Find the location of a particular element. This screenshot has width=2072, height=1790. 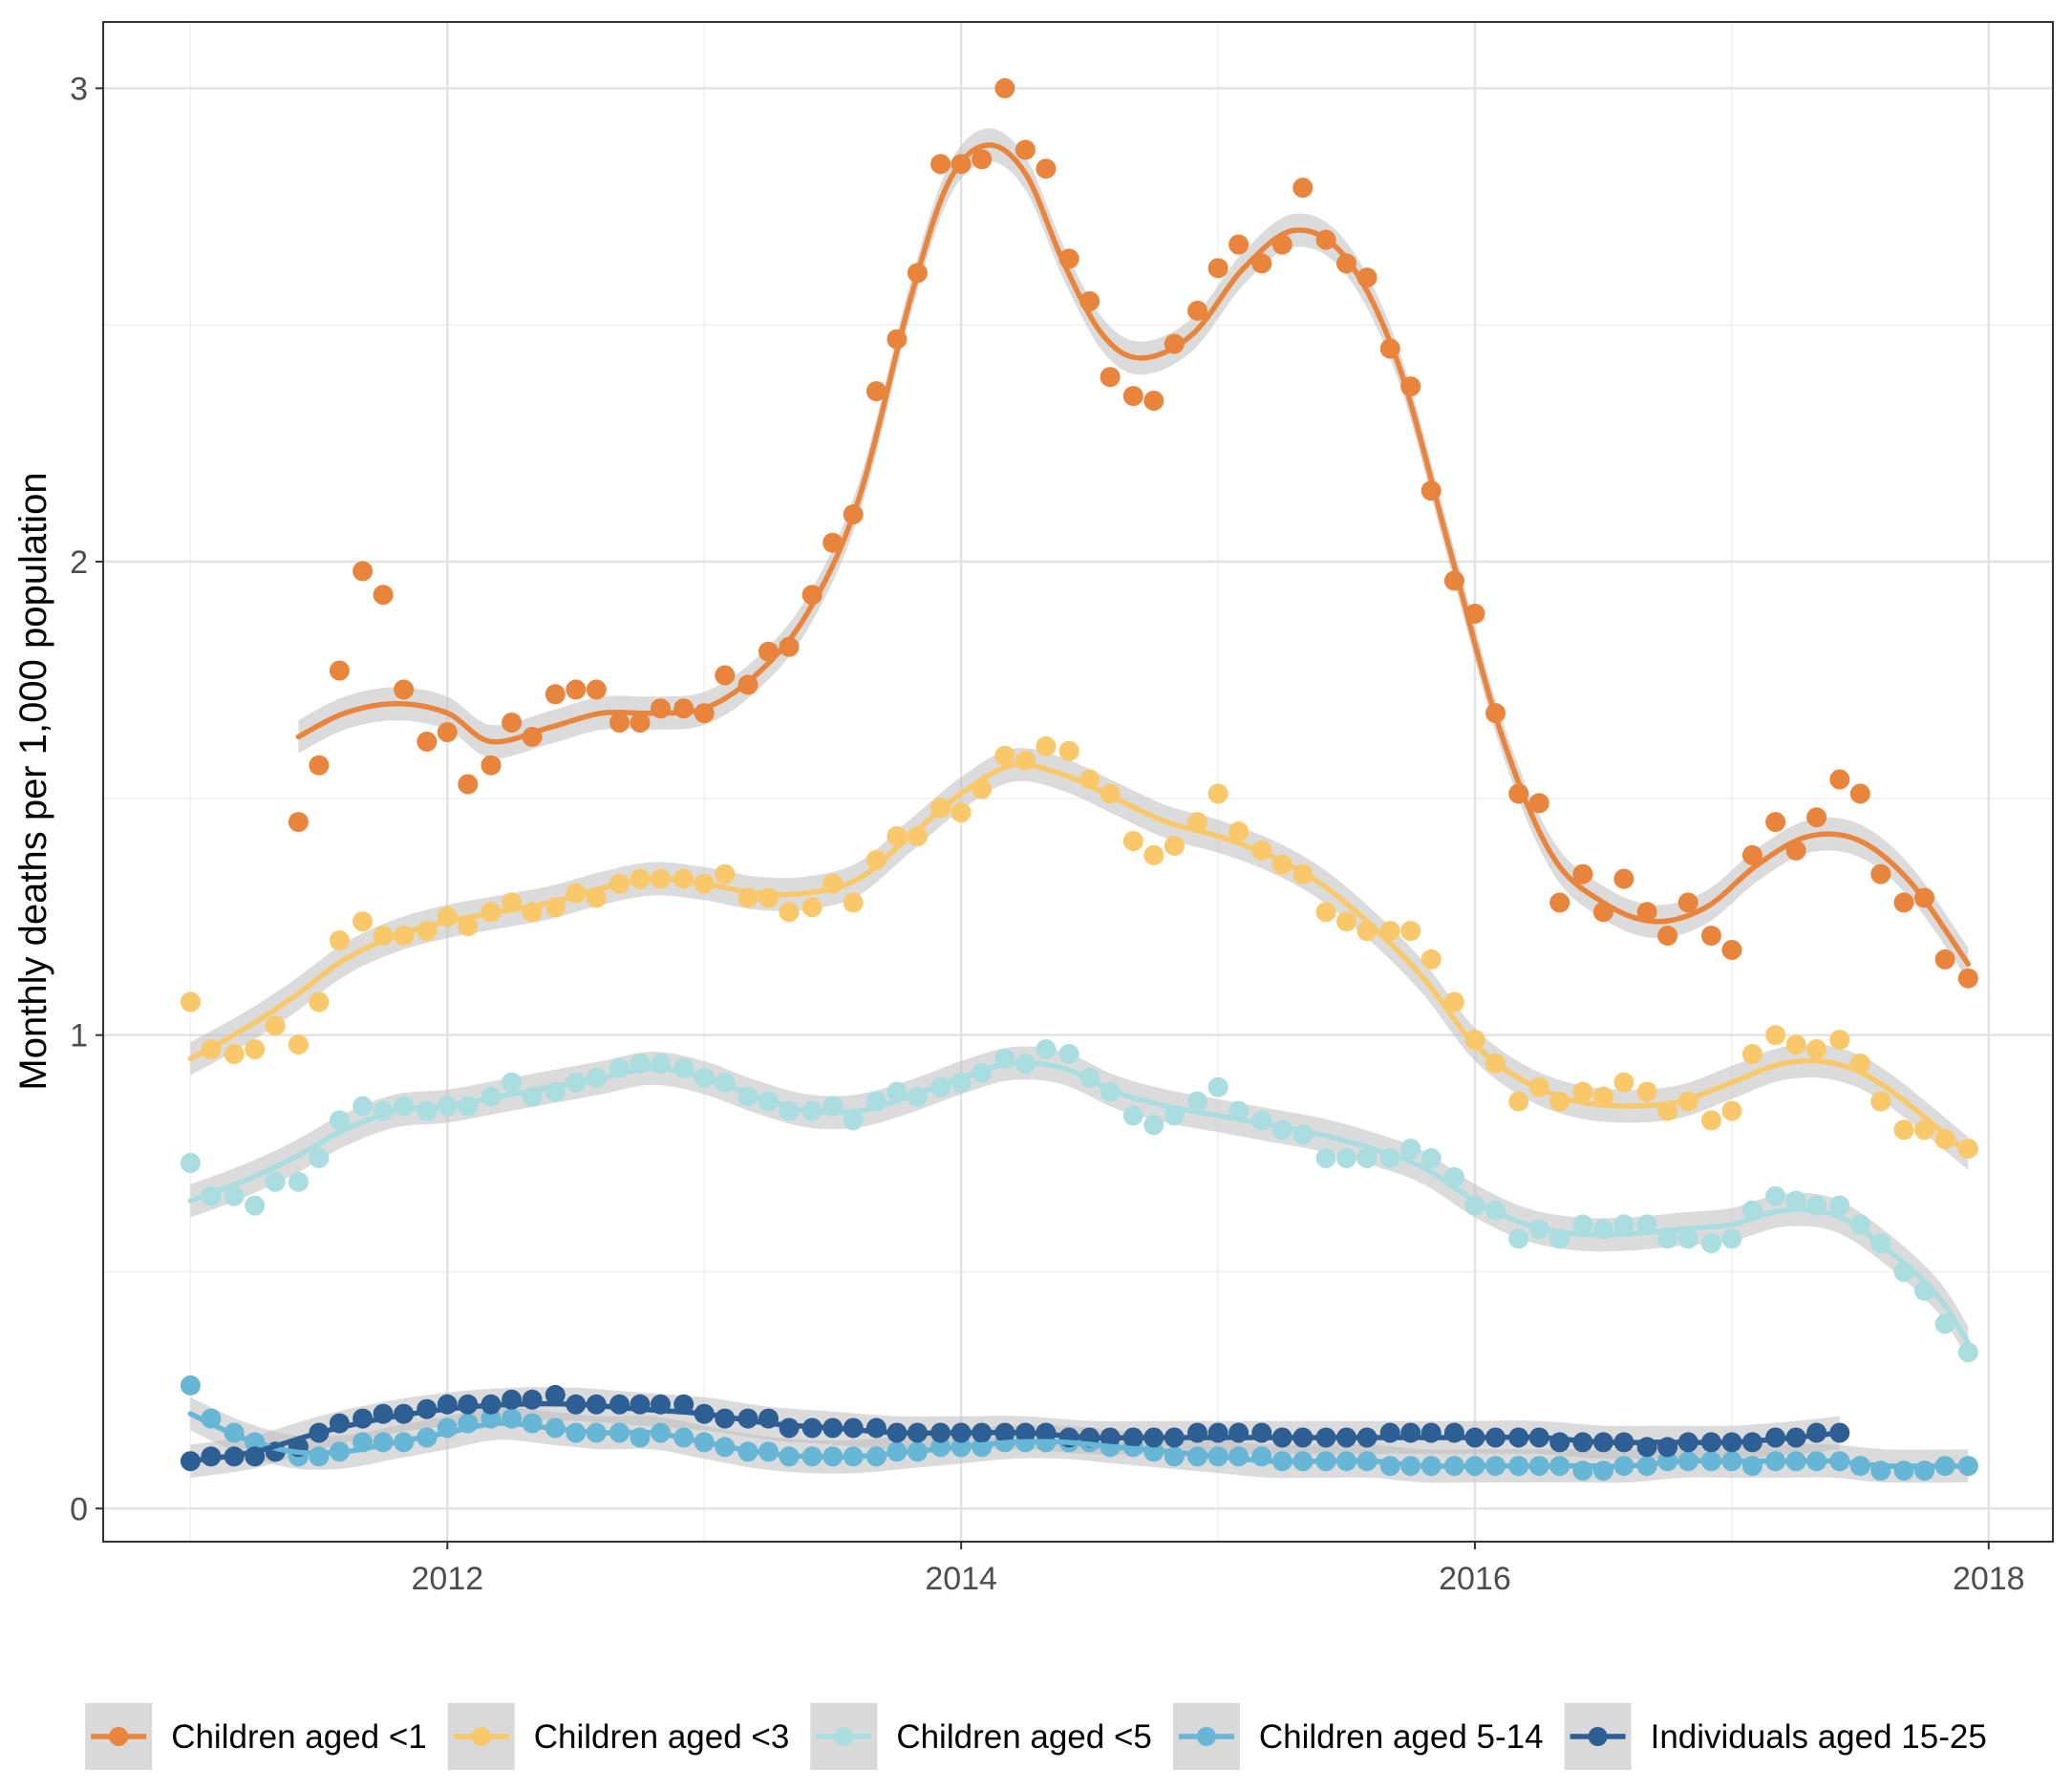

y-tick-label: 2 is located at coordinates (79, 563).